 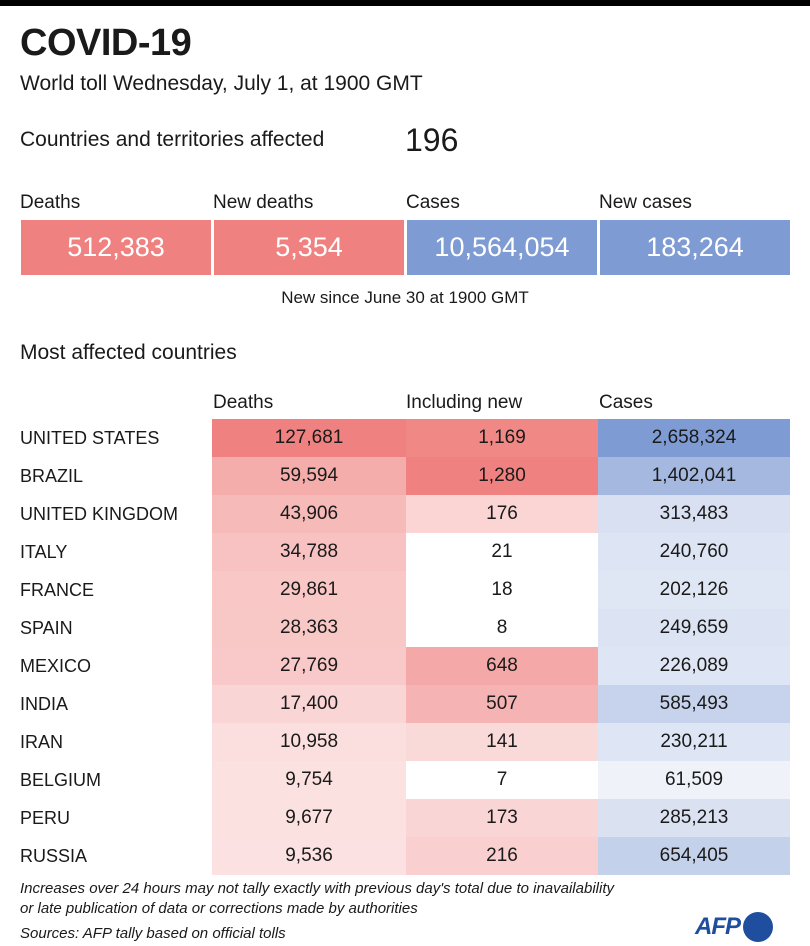 What do you see at coordinates (432, 140) in the screenshot?
I see `affected-value: 196` at bounding box center [432, 140].